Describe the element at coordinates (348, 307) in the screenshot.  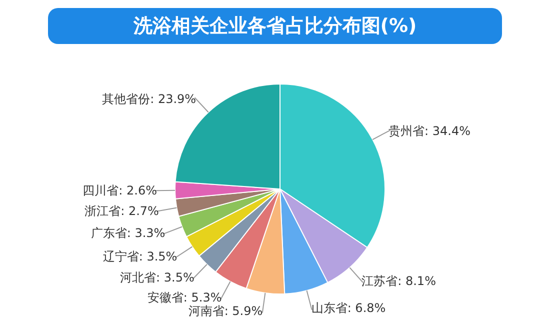
I see `slice-label: 山东省: 6.8%` at that location.